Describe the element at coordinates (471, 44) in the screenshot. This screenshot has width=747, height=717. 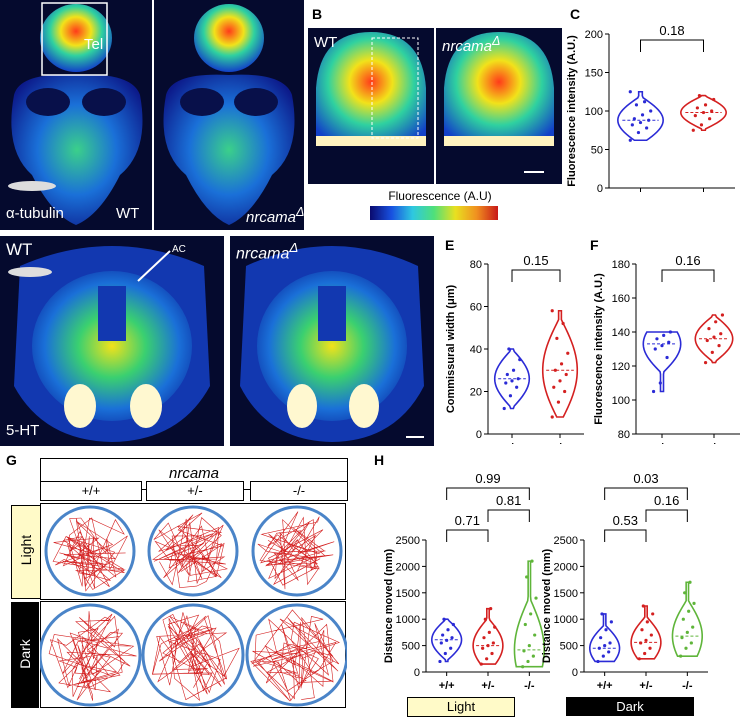
I see `label-b-mutant: nrcamaΔ` at that location.